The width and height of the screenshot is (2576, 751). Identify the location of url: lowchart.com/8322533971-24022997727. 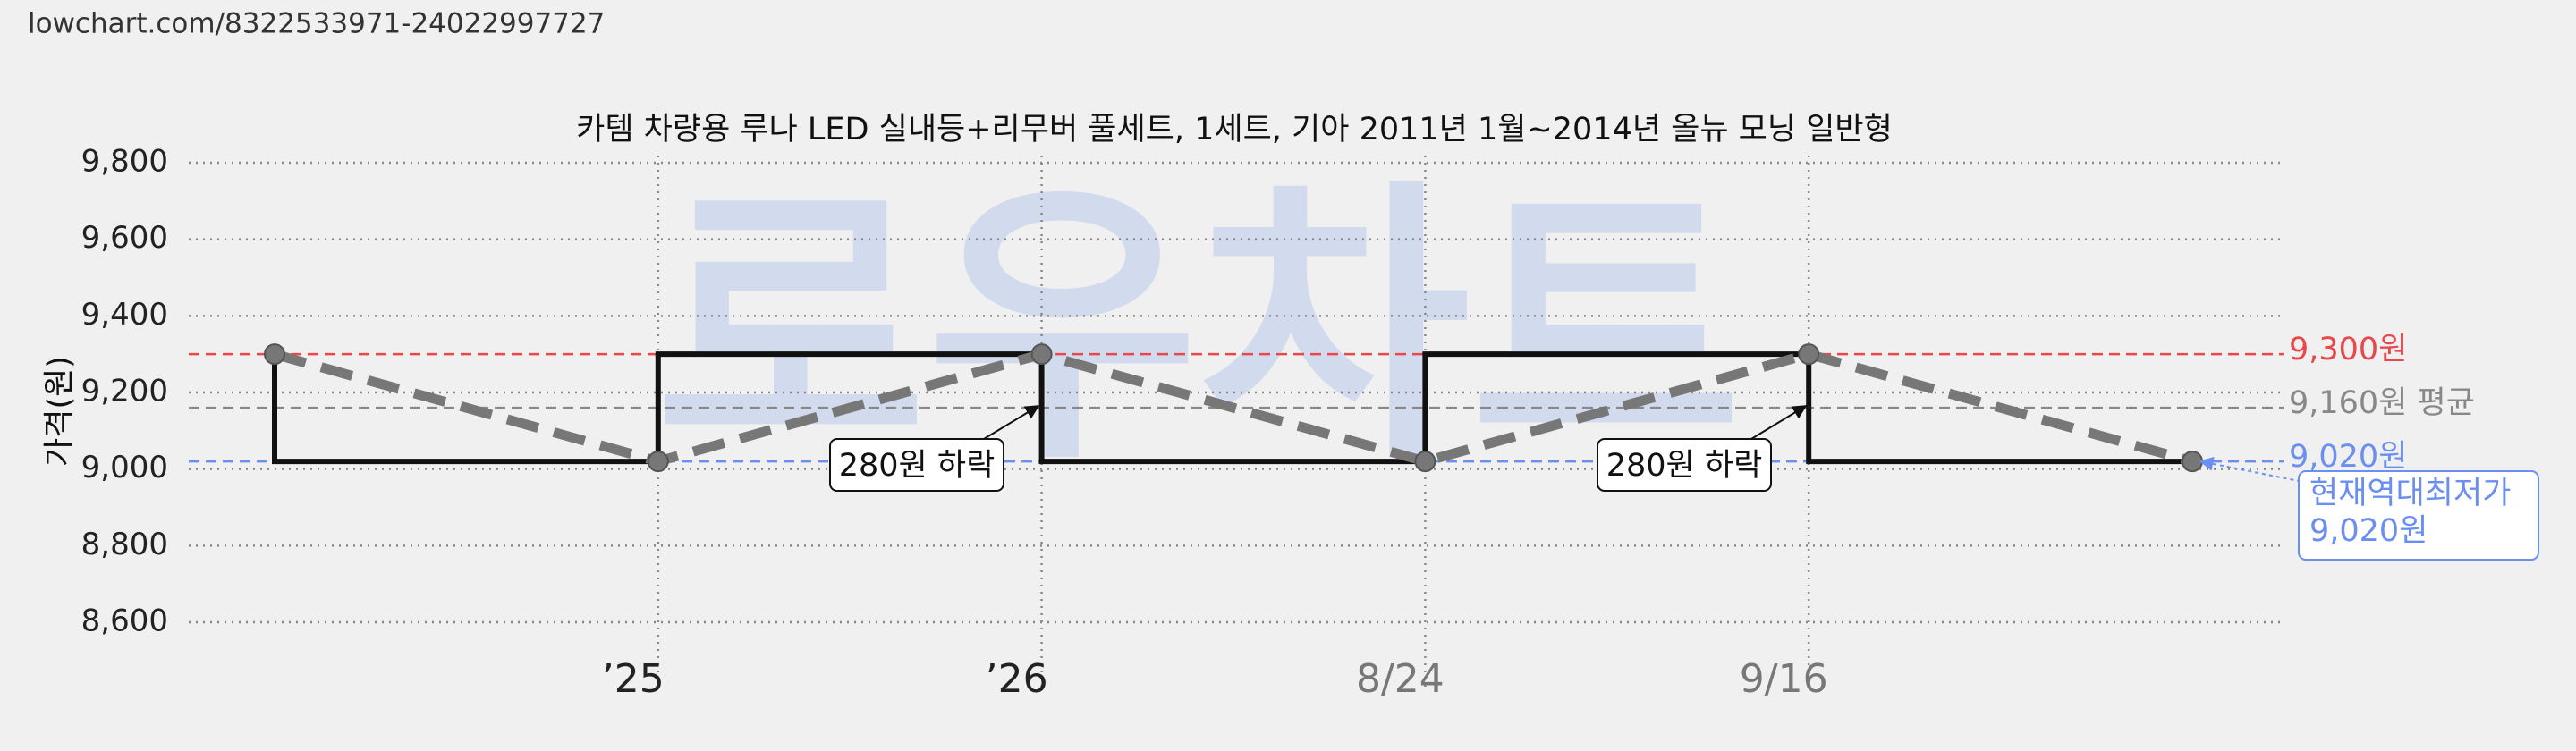
(316, 24).